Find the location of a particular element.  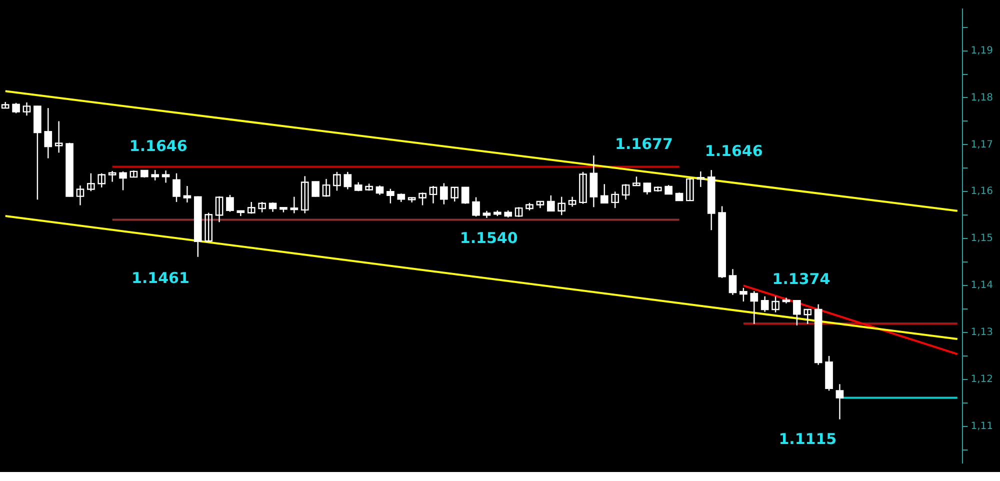

y-tick-label: 1,12 is located at coordinates (981, 380).